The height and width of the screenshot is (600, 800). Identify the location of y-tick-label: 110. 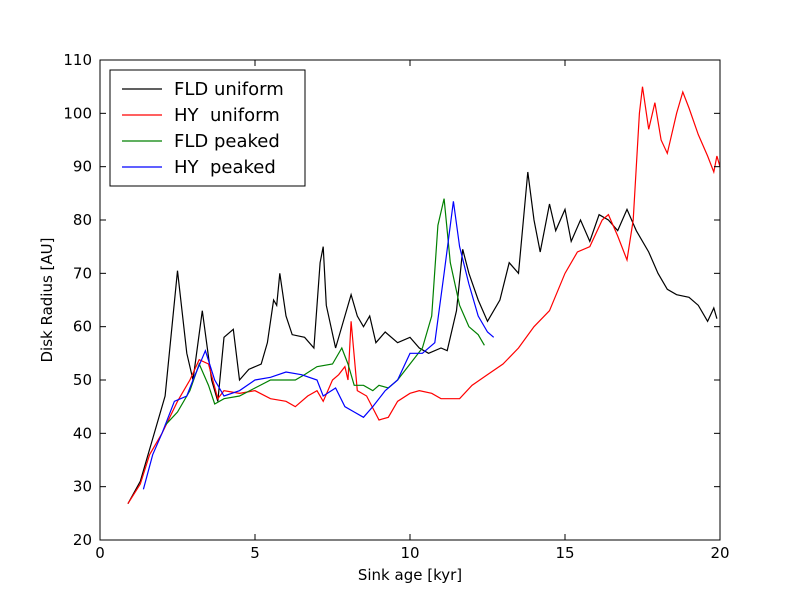
(77, 60).